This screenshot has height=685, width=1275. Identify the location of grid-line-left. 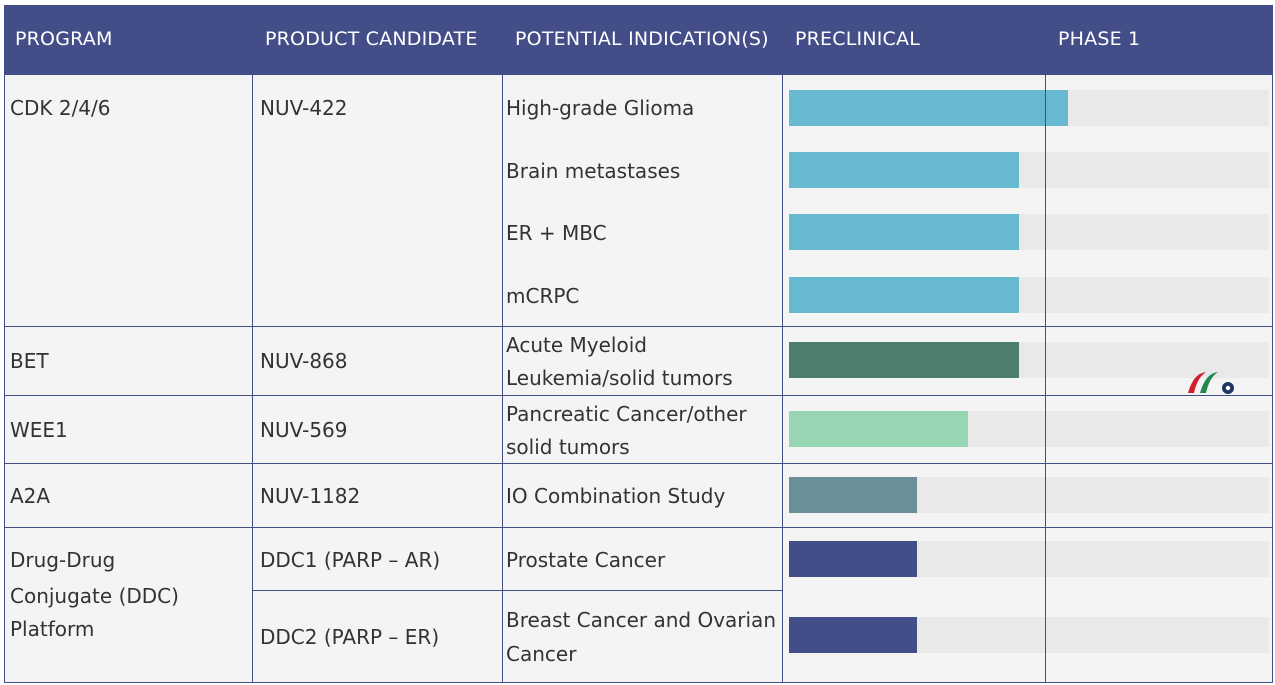
(4, 378).